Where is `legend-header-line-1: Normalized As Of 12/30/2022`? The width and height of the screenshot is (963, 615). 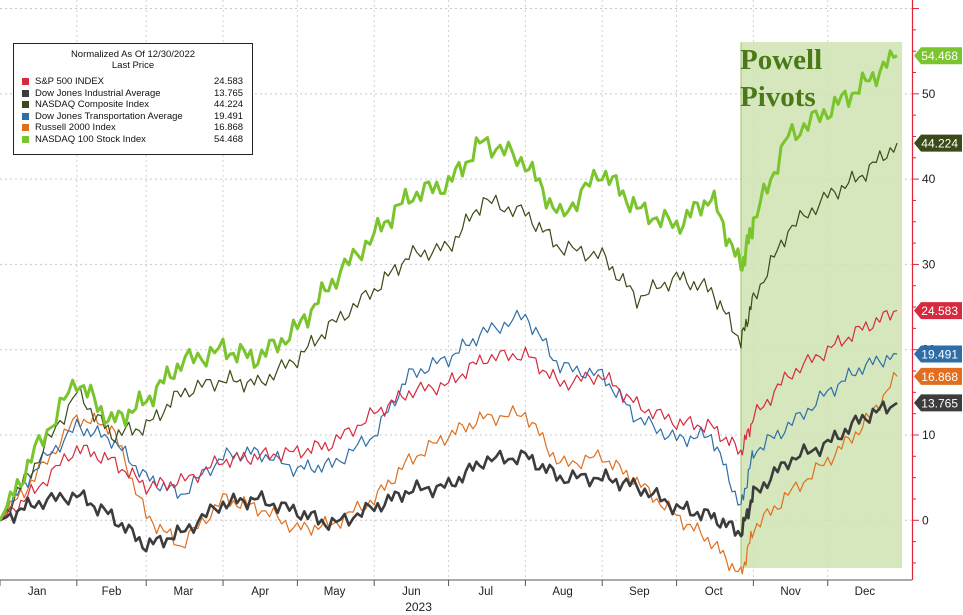 legend-header-line-1: Normalized As Of 12/30/2022 is located at coordinates (133, 54).